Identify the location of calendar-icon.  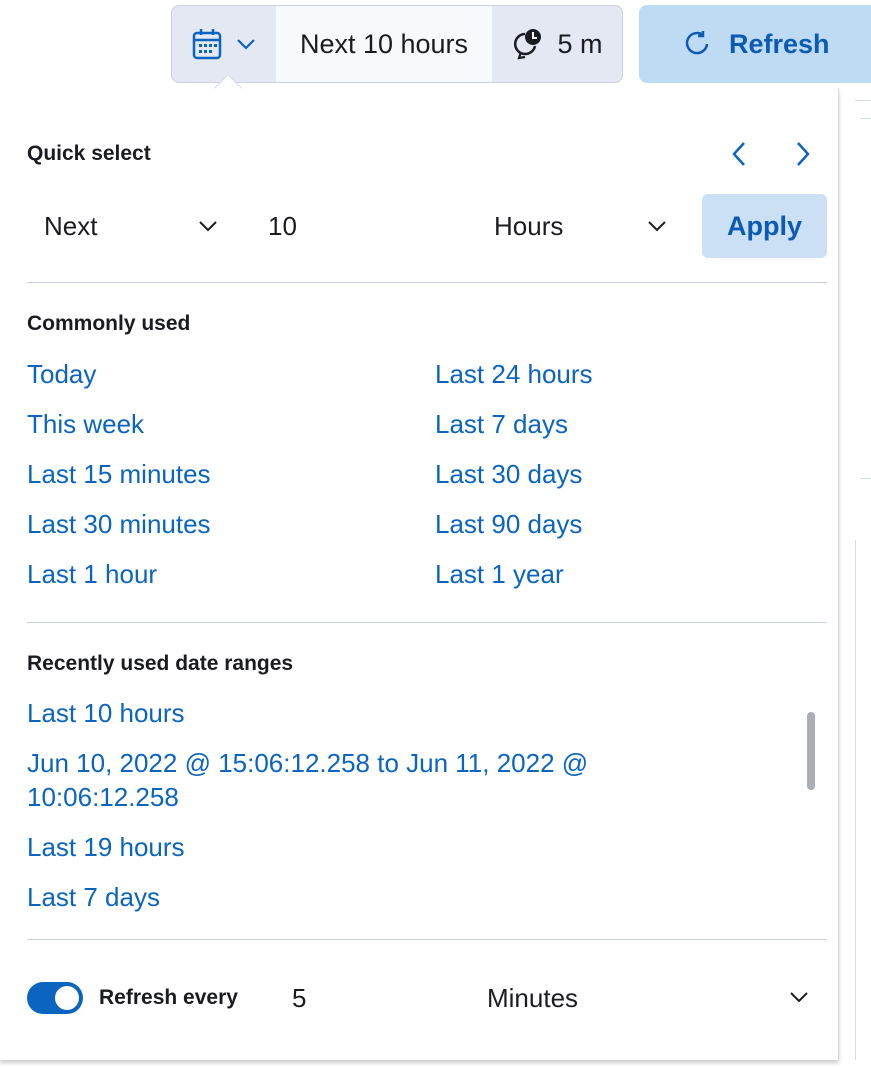
(207, 44).